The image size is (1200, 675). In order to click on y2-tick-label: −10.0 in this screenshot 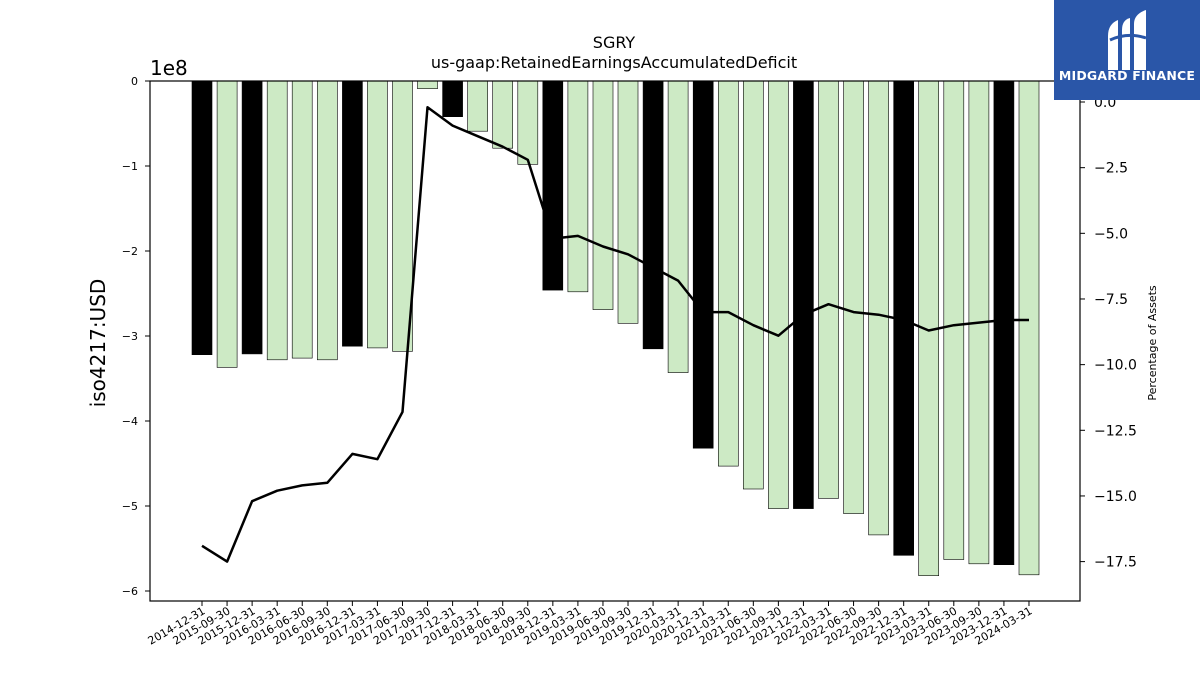, I will do `click(1115, 366)`.